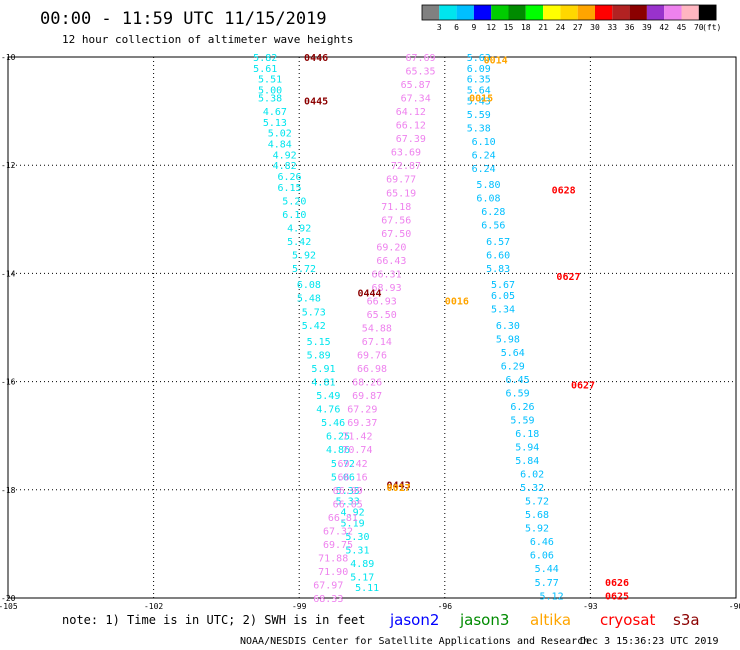 The height and width of the screenshot is (650, 740). What do you see at coordinates (9, 606) in the screenshot?
I see `x-tick-label: -105` at bounding box center [9, 606].